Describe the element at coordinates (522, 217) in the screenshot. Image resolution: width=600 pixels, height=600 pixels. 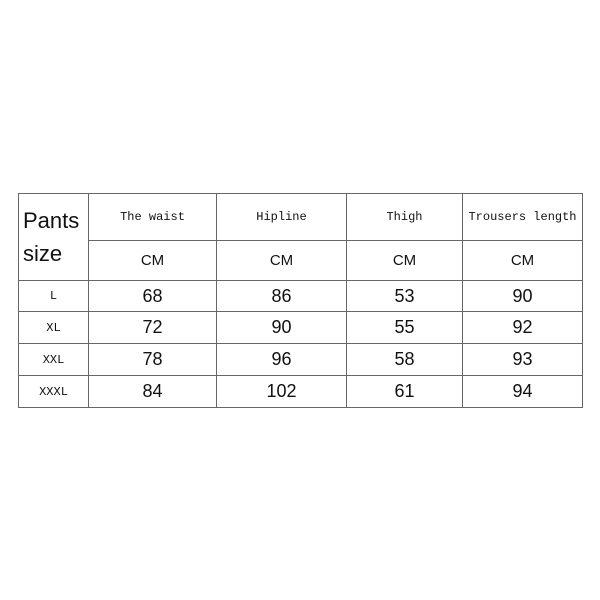
I see `column-header: Trousers length` at that location.